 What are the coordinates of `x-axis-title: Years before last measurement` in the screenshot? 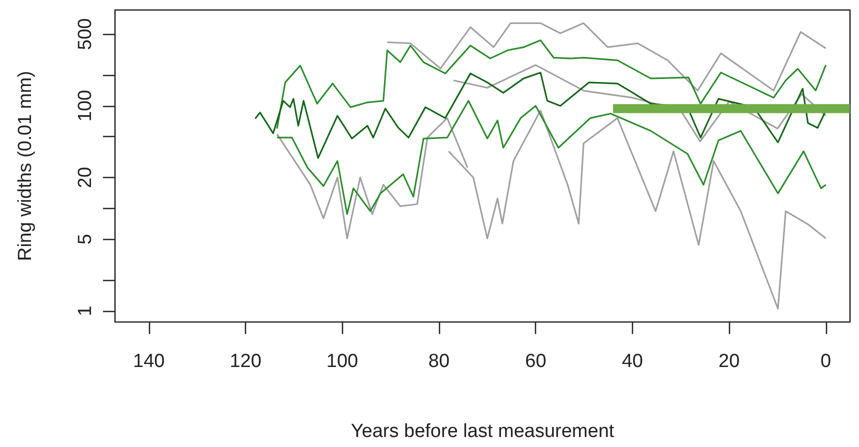 It's located at (482, 431).